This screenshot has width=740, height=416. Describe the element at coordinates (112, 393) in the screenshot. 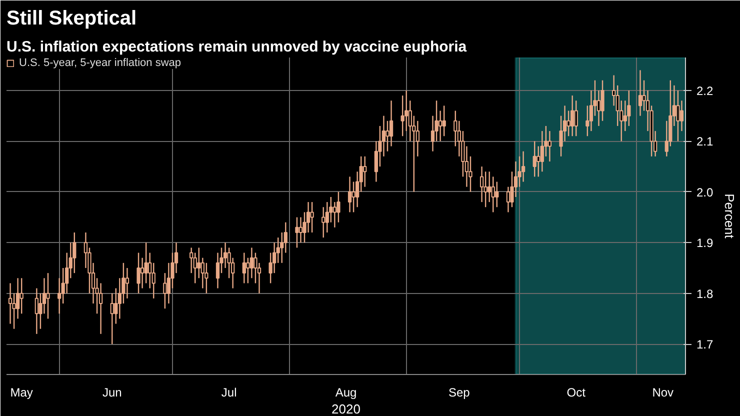

I see `x-tick-label: Jun` at that location.